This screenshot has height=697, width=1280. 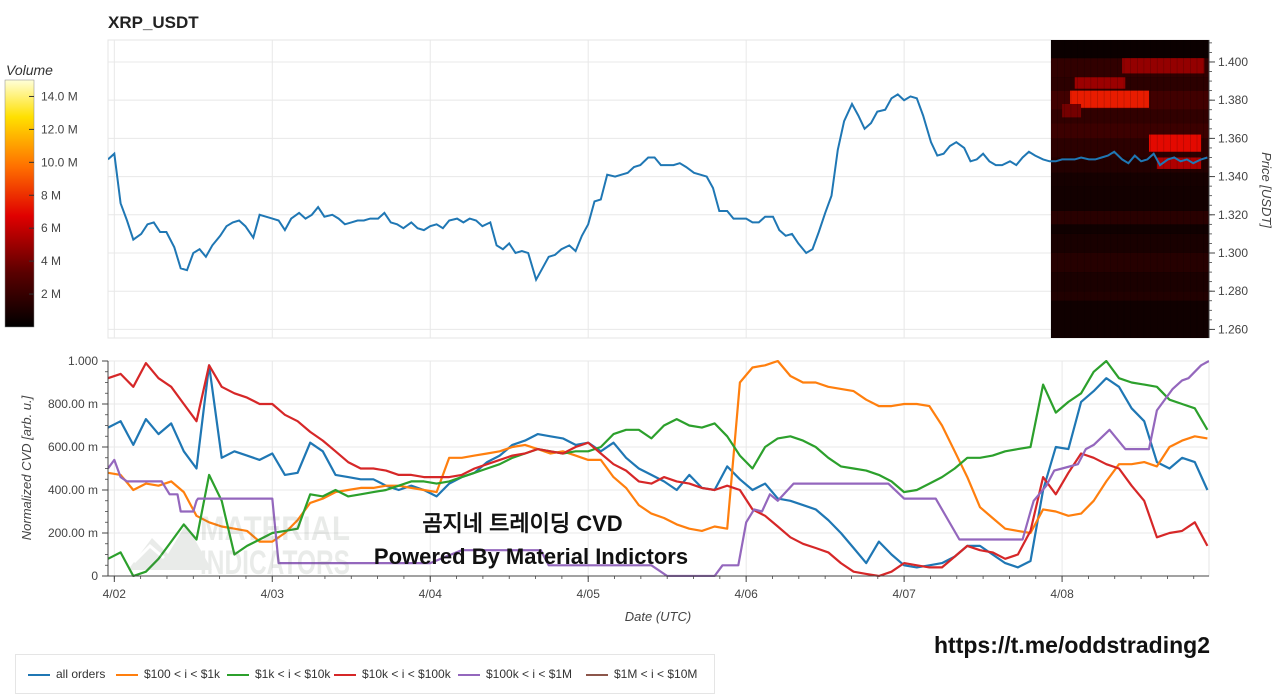 I want to click on cvd-y-tick-label: 200.00 m, so click(x=73, y=533).